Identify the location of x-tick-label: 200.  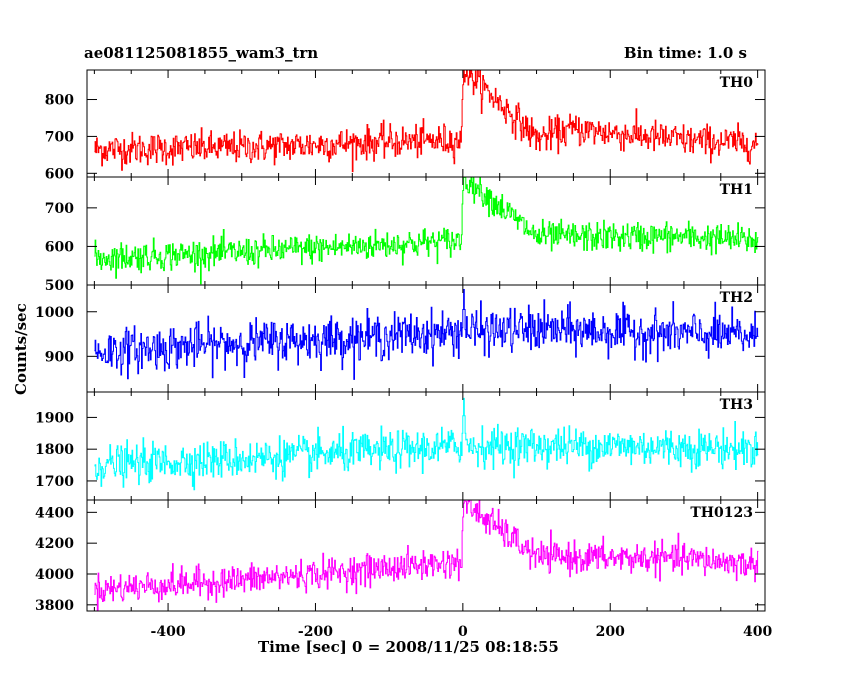
(610, 632).